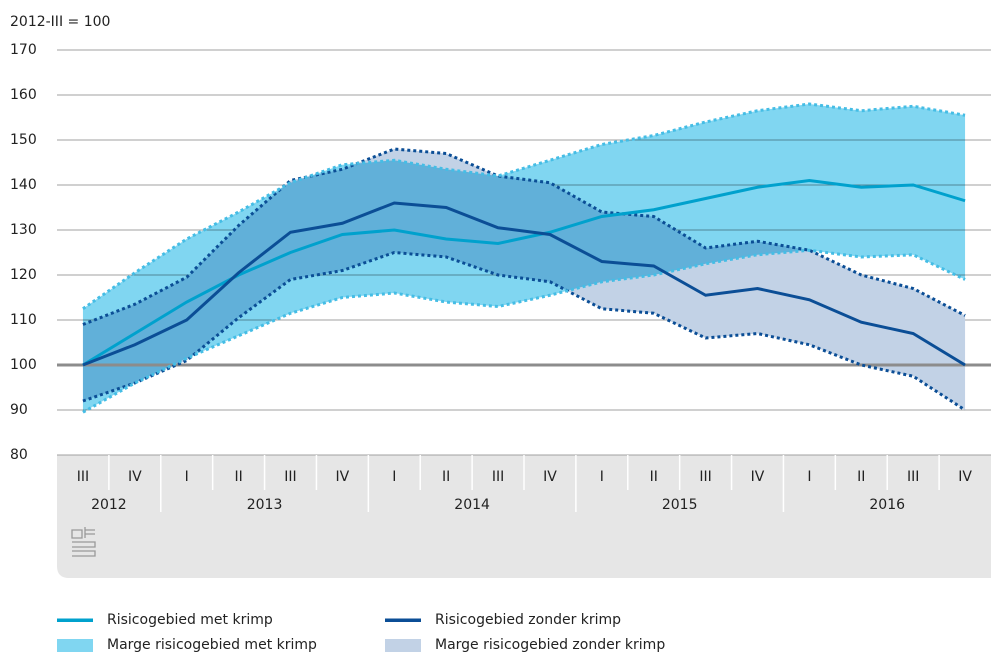 The image size is (991, 655). I want to click on y-tick-label: 130, so click(23, 230).